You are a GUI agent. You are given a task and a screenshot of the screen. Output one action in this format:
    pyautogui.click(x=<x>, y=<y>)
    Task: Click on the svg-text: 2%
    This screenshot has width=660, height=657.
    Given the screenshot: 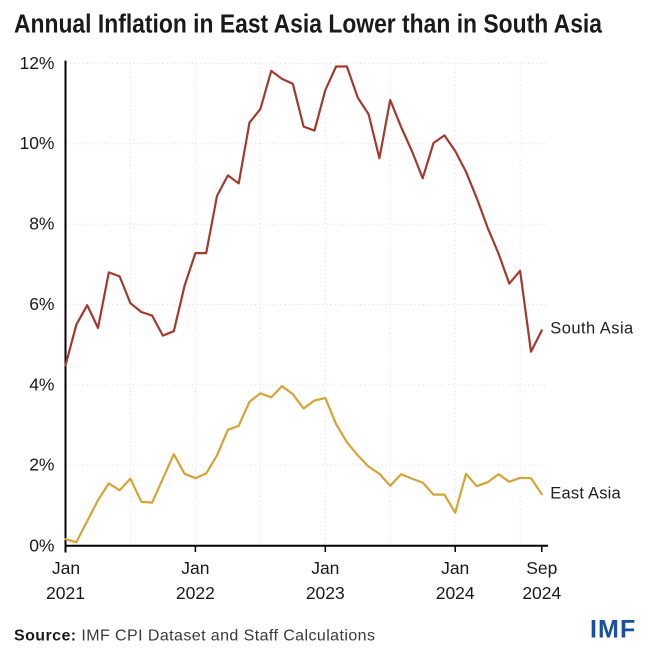 What is the action you would take?
    pyautogui.click(x=41, y=465)
    